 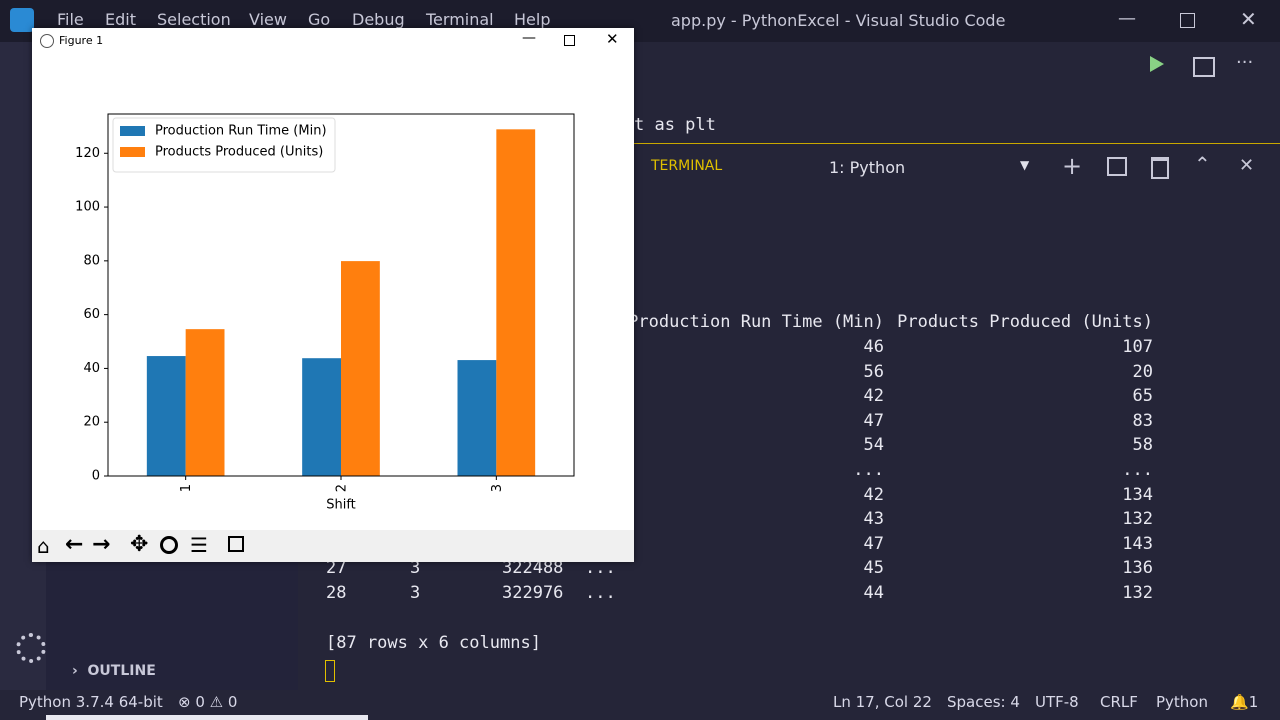 What do you see at coordinates (1182, 702) in the screenshot?
I see `language: Python` at bounding box center [1182, 702].